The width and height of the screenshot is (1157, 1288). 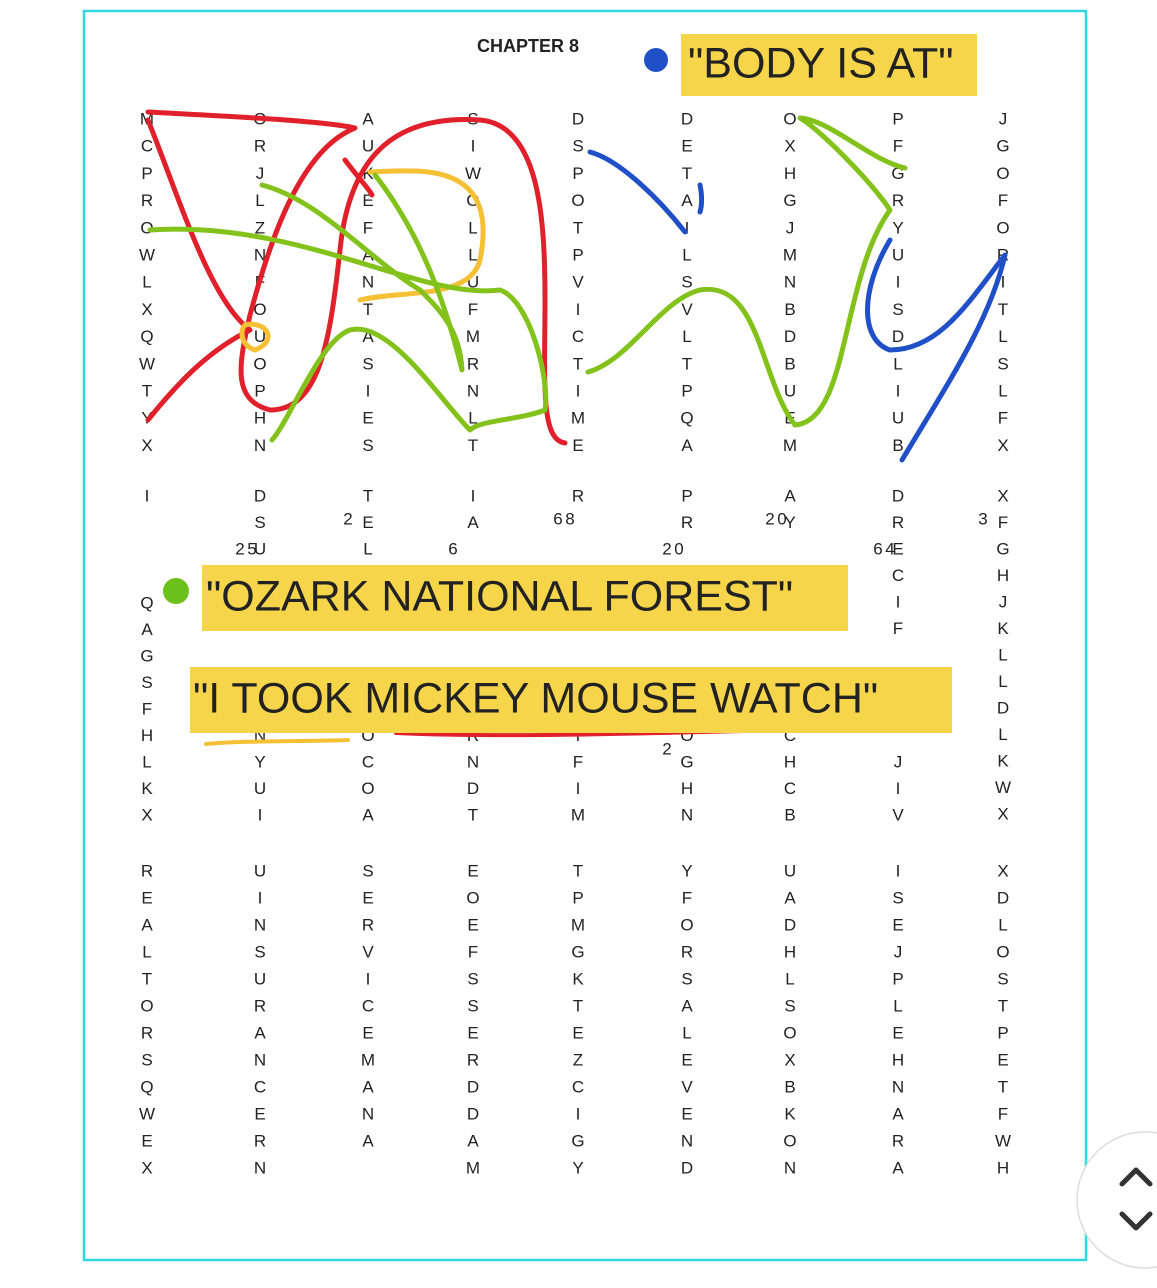 What do you see at coordinates (687, 1086) in the screenshot?
I see `letter: V` at bounding box center [687, 1086].